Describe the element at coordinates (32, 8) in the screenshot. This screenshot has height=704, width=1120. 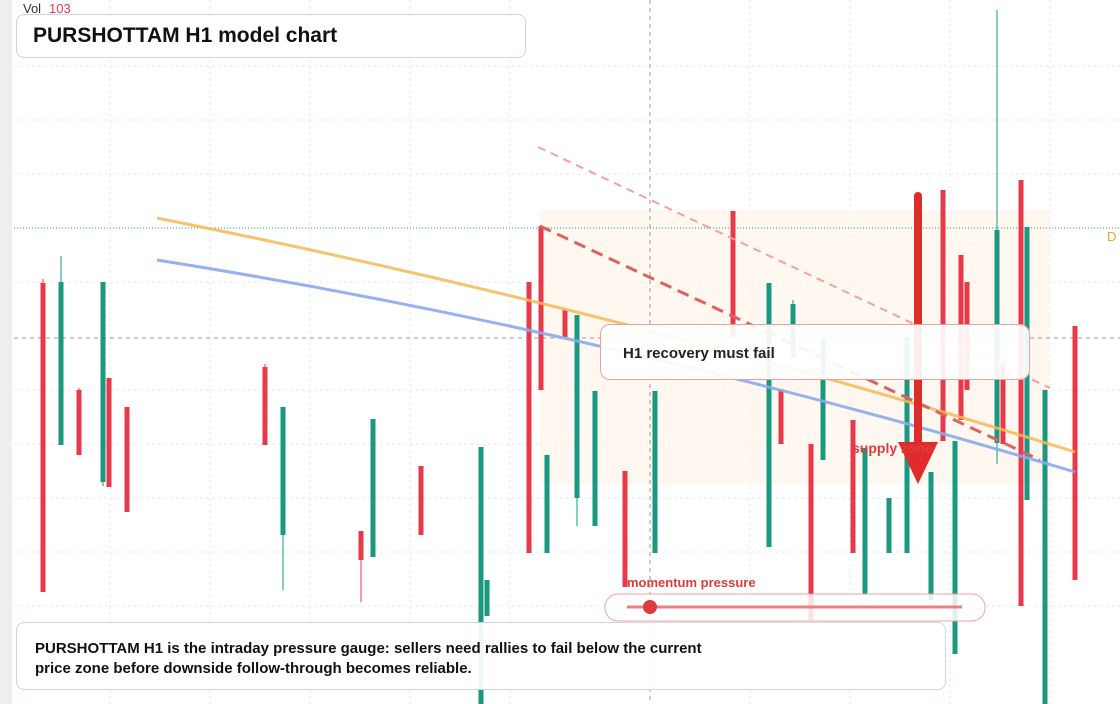
I see `vol-label: Vol` at that location.